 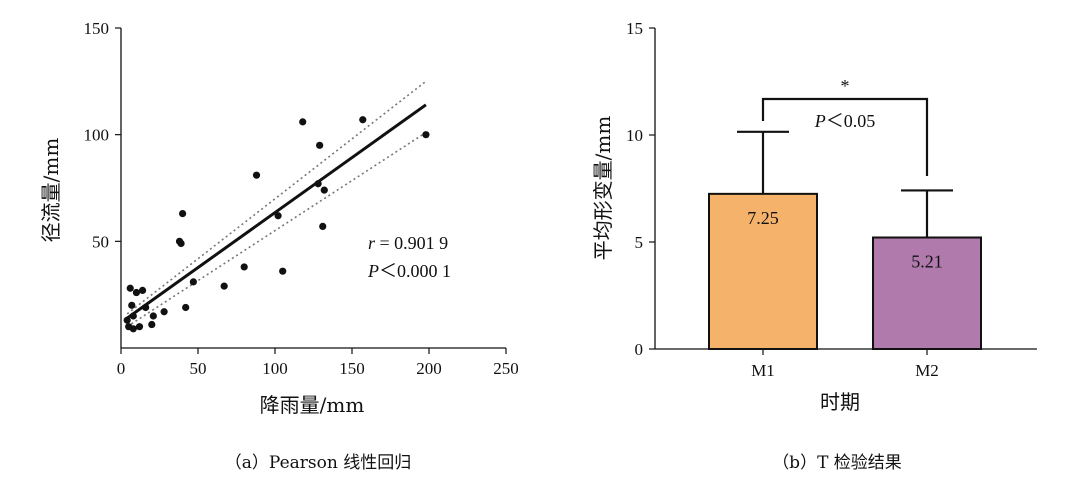 I want to click on scatter-x-axis-label: 降雨量/mm, so click(x=312, y=405).